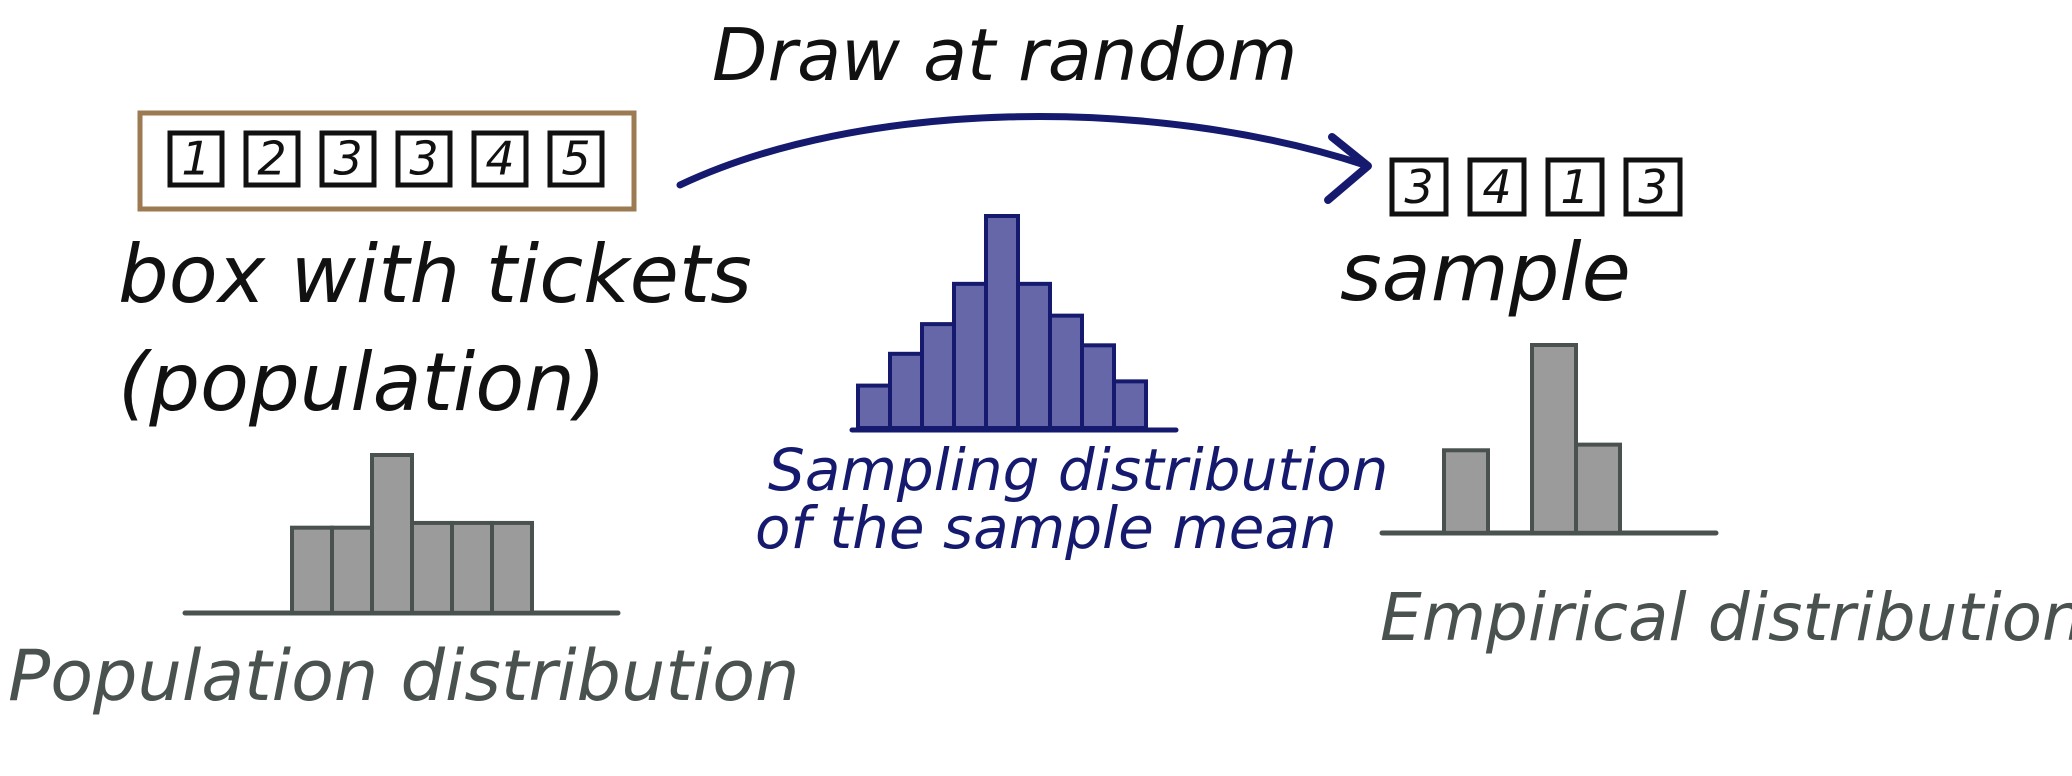 This screenshot has height=776, width=2072. I want to click on sampling-histogram, so click(1014, 323).